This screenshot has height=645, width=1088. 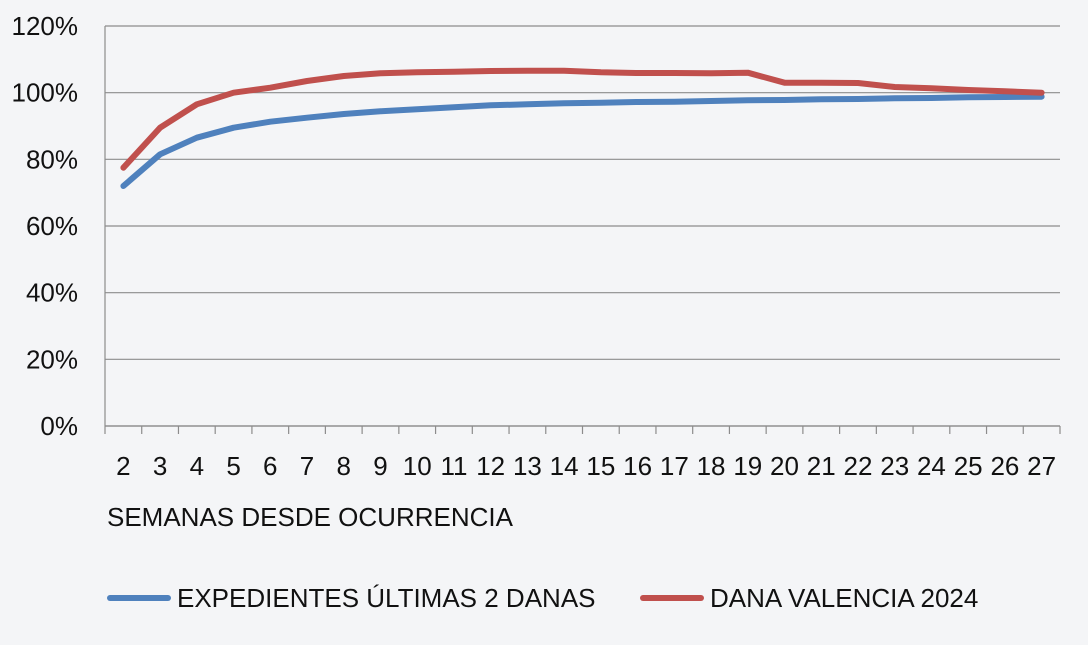 What do you see at coordinates (307, 466) in the screenshot?
I see `x-tick-label: 7` at bounding box center [307, 466].